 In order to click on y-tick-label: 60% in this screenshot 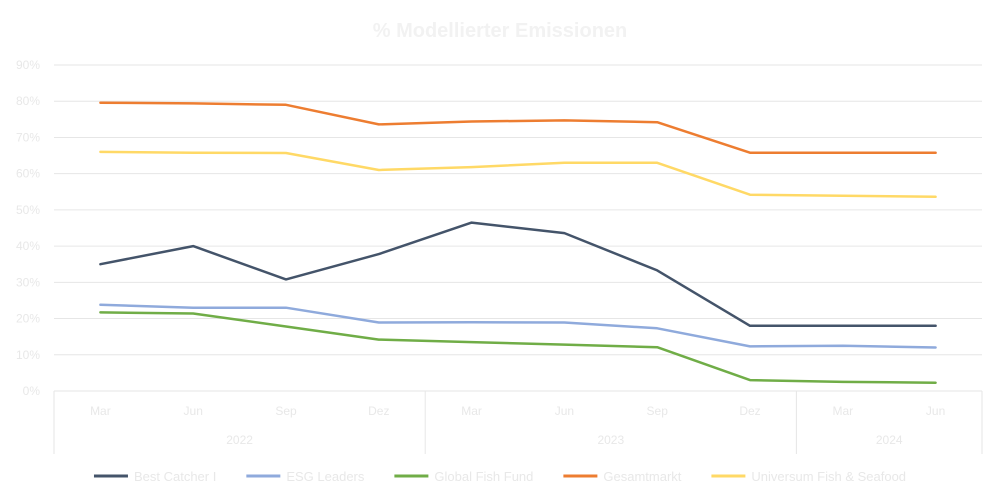, I will do `click(28, 174)`.